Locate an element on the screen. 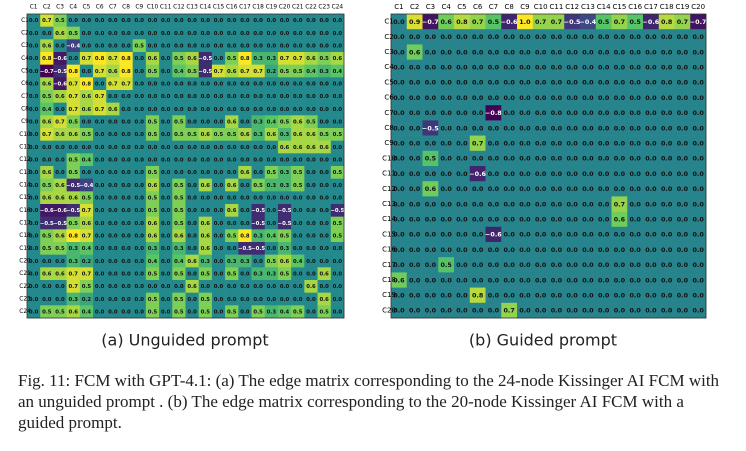  row-label: C17 is located at coordinates (389, 264).